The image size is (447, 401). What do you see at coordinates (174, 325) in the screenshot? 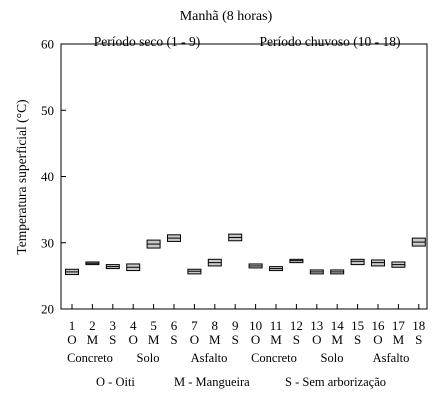
I see `x-category-number: 6` at bounding box center [174, 325].